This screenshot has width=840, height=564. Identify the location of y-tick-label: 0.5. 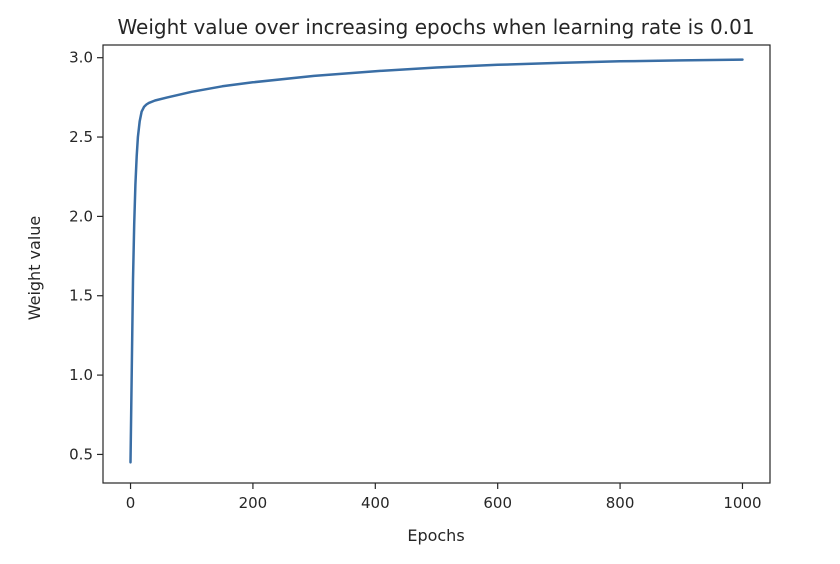
(81, 454).